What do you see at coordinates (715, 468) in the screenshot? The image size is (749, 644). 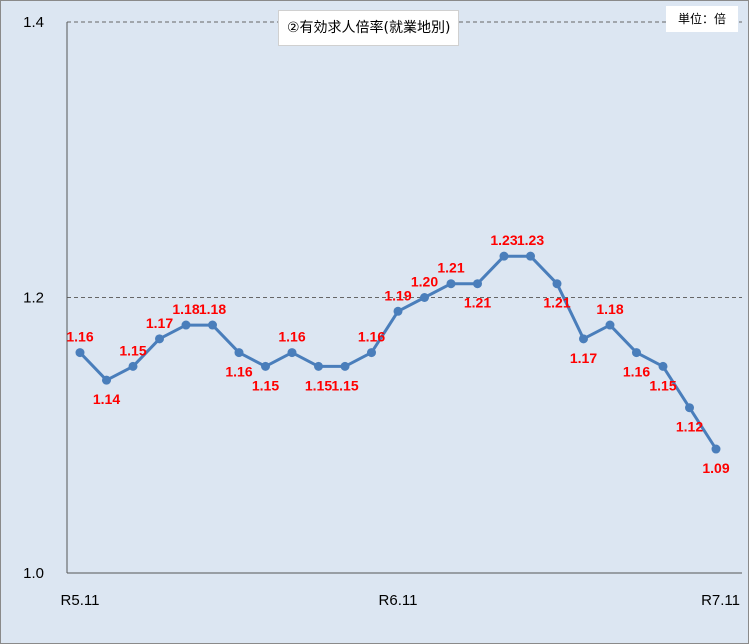 I see `data-label: 1.09` at bounding box center [715, 468].